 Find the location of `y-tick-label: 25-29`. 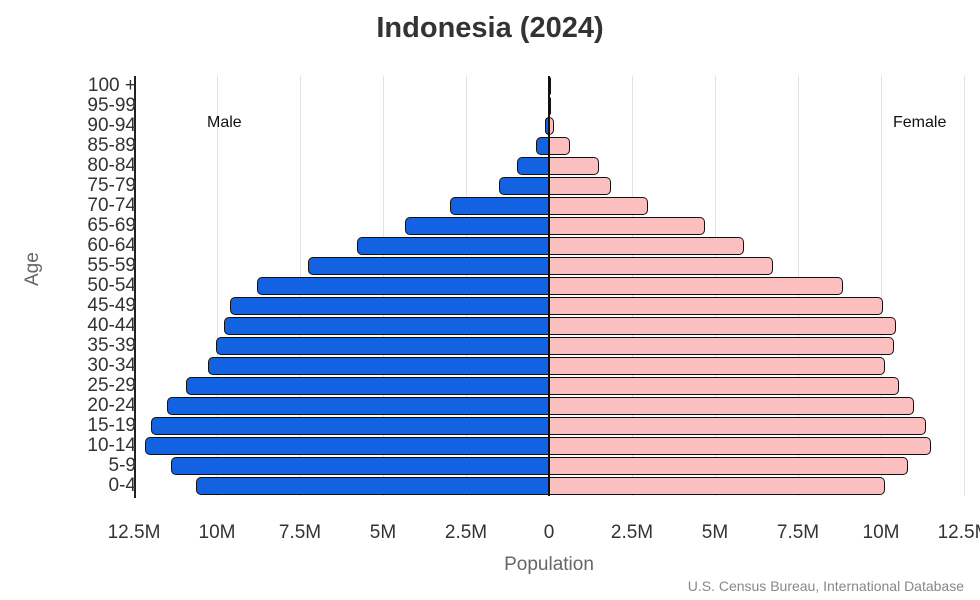

y-tick-label: 25-29 is located at coordinates (111, 385).